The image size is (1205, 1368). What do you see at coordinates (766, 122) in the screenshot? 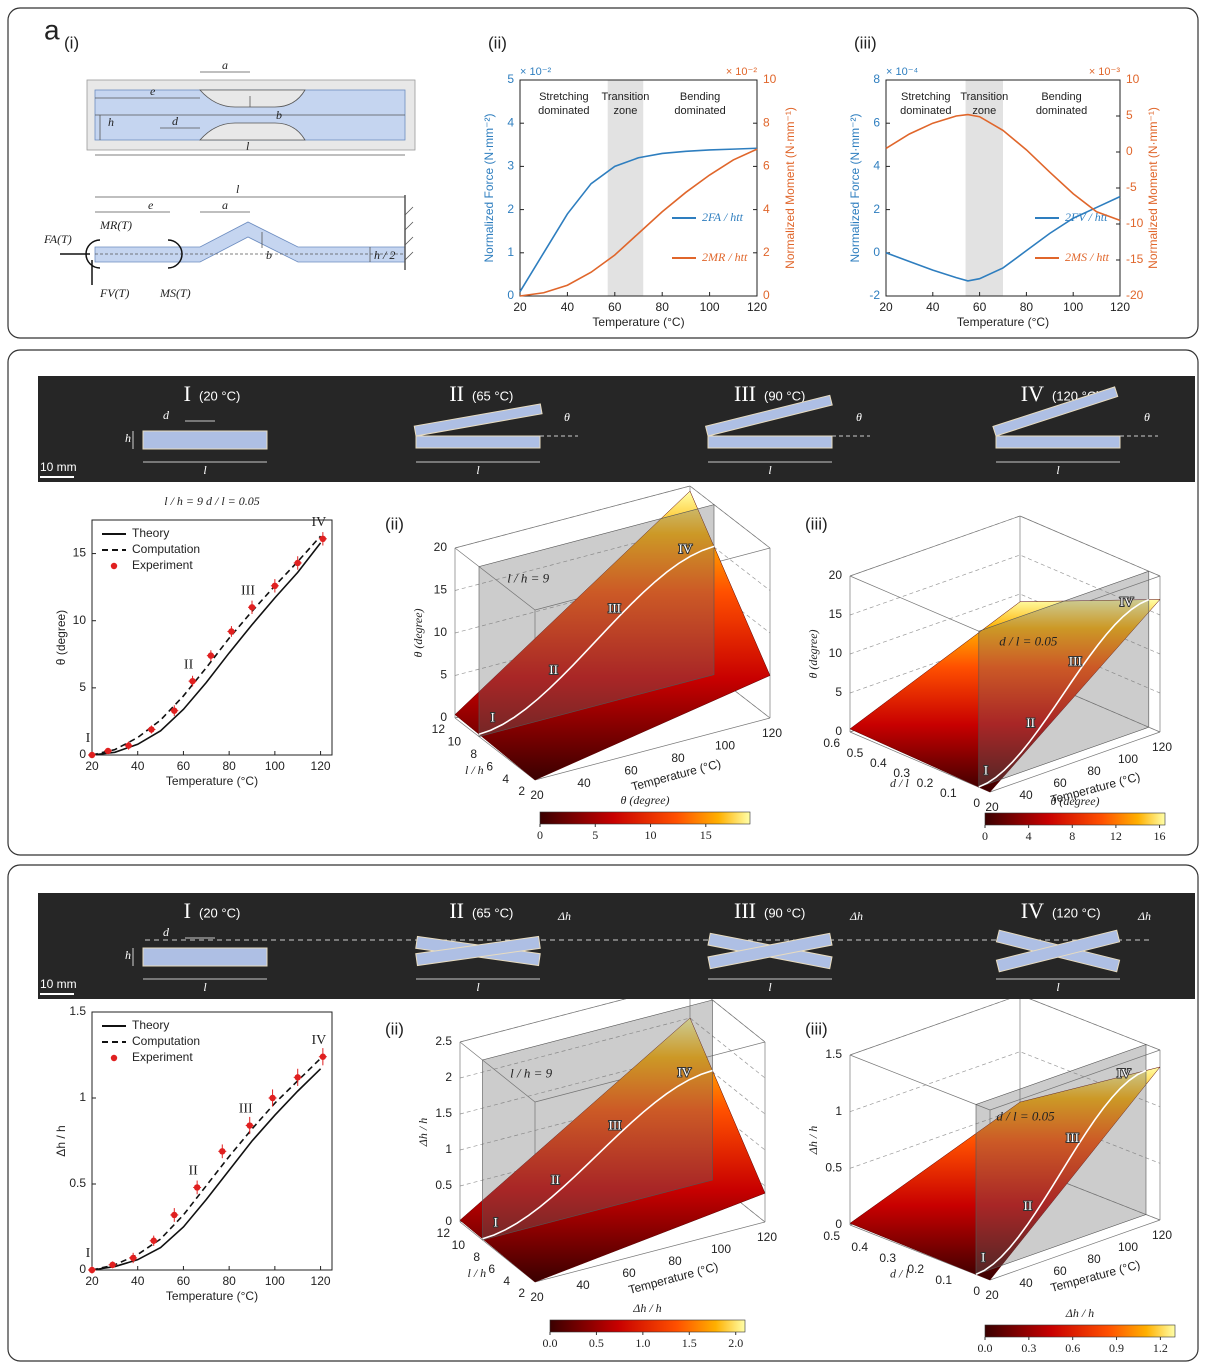
I see `y2-tick-label: 8` at bounding box center [766, 122].